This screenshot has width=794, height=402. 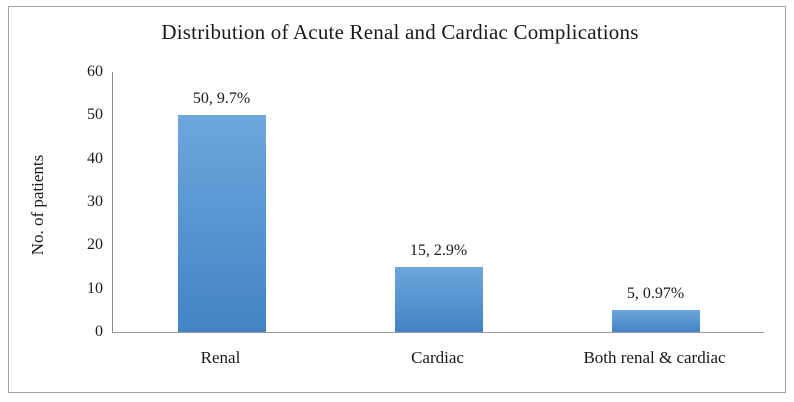 What do you see at coordinates (438, 250) in the screenshot?
I see `bar-data-label: 15, 2.9%` at bounding box center [438, 250].